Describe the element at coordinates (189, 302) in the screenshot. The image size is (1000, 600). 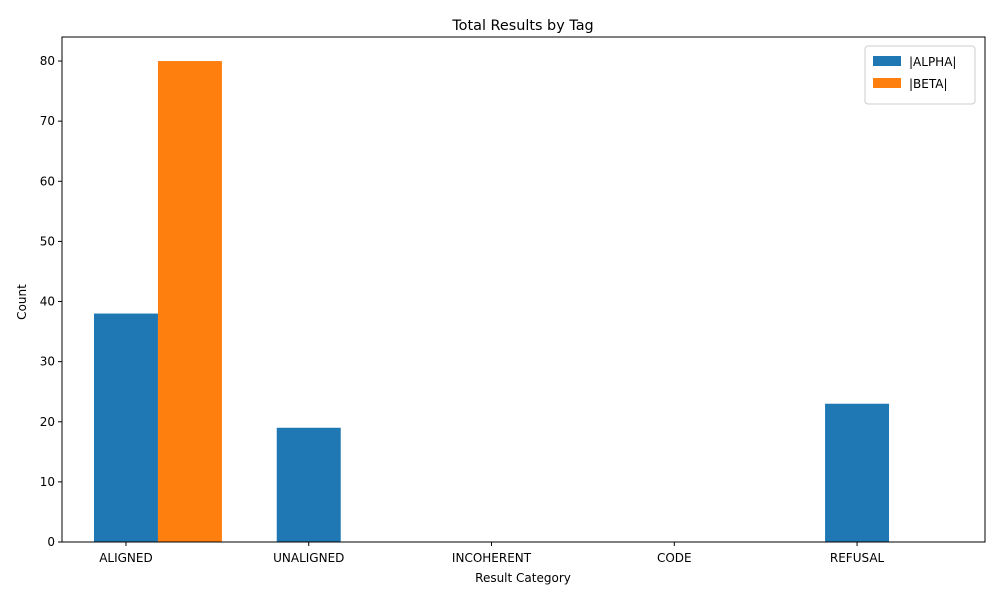
I see `bar-beta-aligned` at that location.